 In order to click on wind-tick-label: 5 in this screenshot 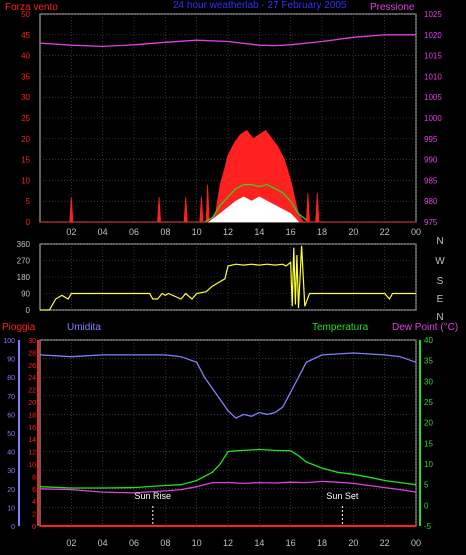, I will do `click(28, 201)`.